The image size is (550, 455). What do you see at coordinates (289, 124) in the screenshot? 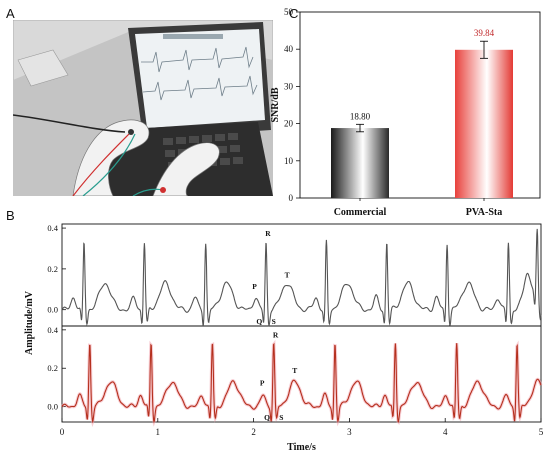
I see `y-tick-label: 20` at bounding box center [289, 124].